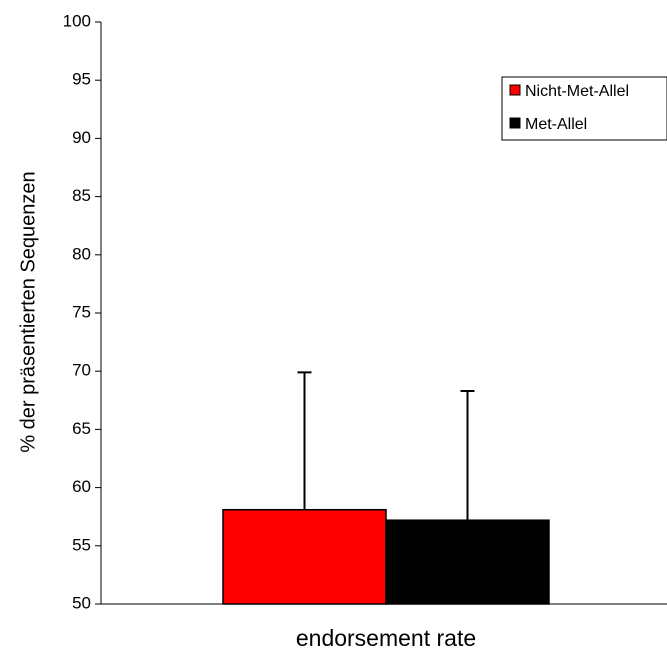 Image resolution: width=667 pixels, height=657 pixels. Describe the element at coordinates (28, 311) in the screenshot. I see `y-axis-title: % der präsentierten Sequenzen` at that location.